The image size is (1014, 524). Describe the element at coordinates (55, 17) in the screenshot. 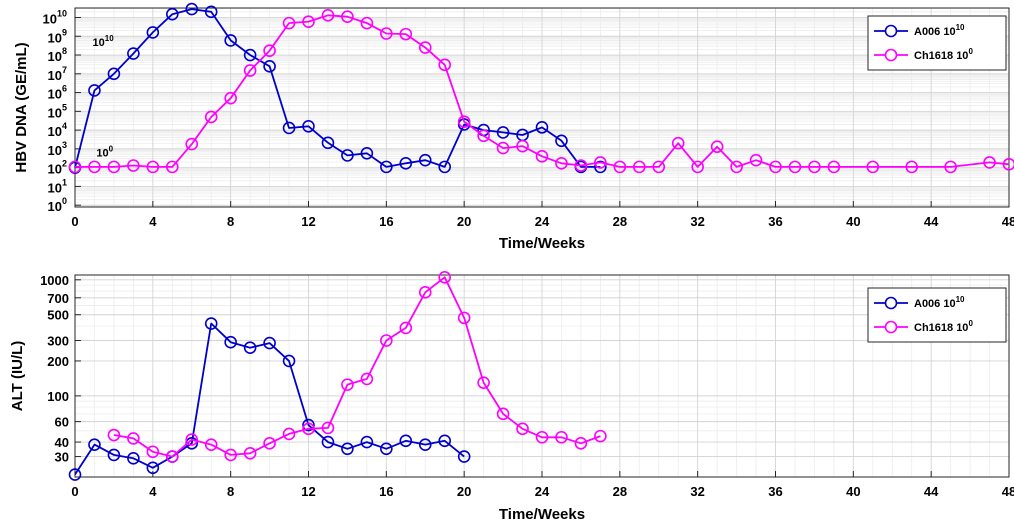

I see `dna-y-tick-label: 10¹⁰` at that location.